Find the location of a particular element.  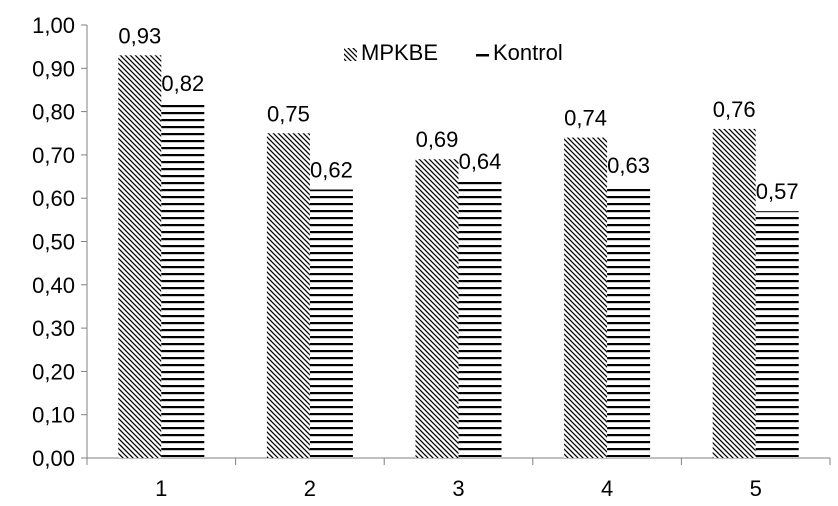

legend: MPKBE Kontrol is located at coordinates (453, 52).